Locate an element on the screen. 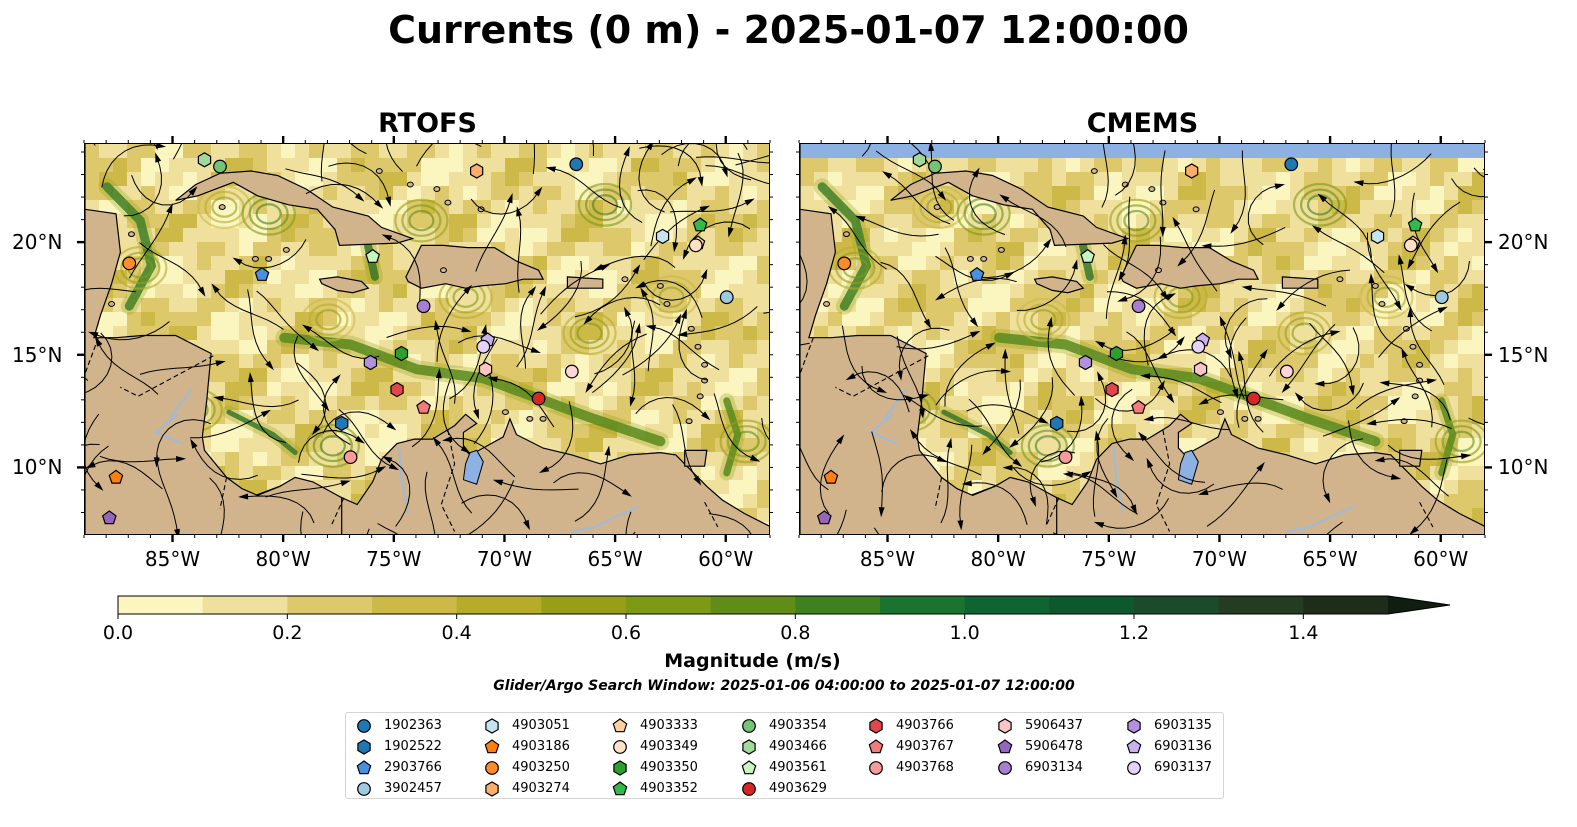  colorbar-extend-arrow is located at coordinates (1419, 605).